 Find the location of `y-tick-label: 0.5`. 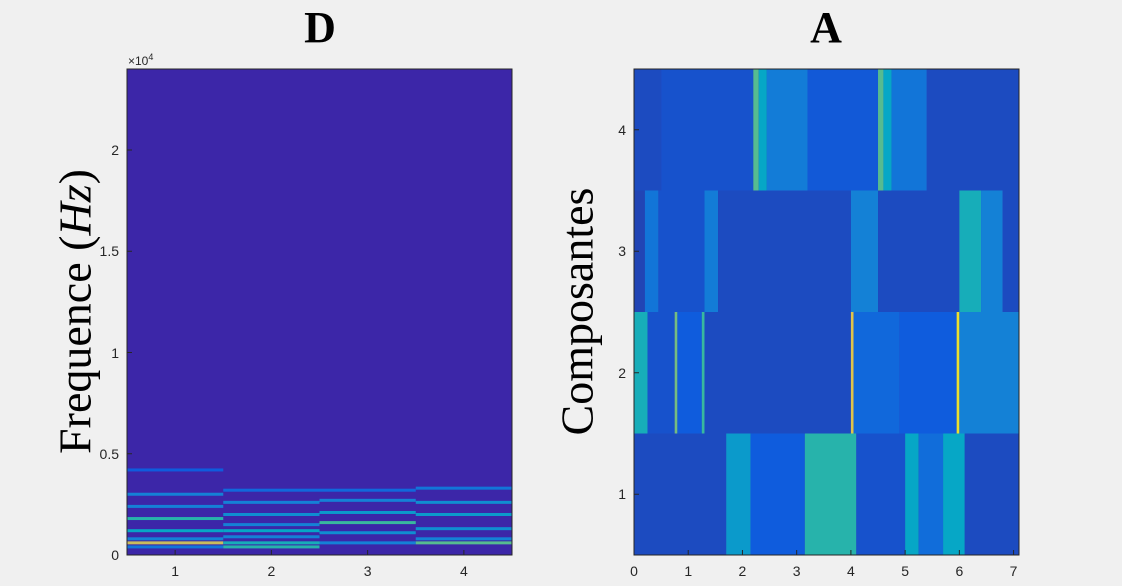

y-tick-label: 0.5 is located at coordinates (109, 453).